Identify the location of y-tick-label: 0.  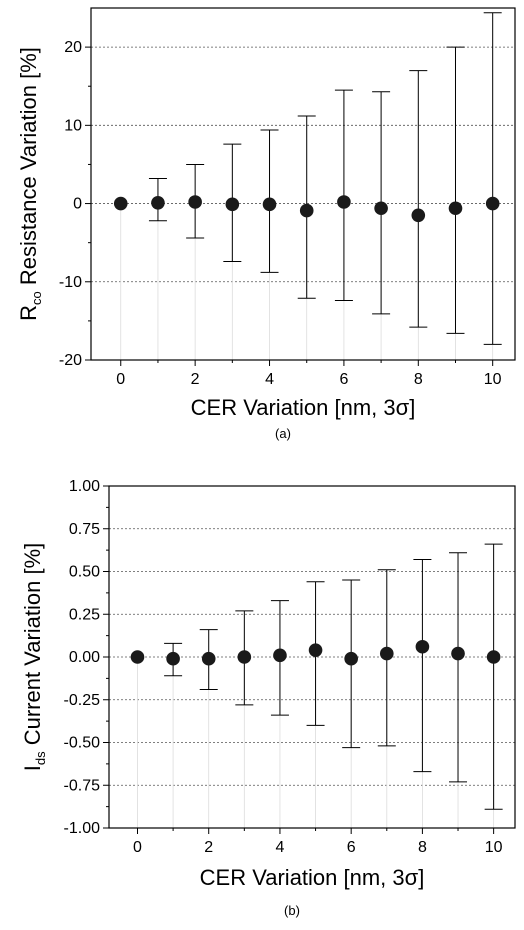
(77, 204).